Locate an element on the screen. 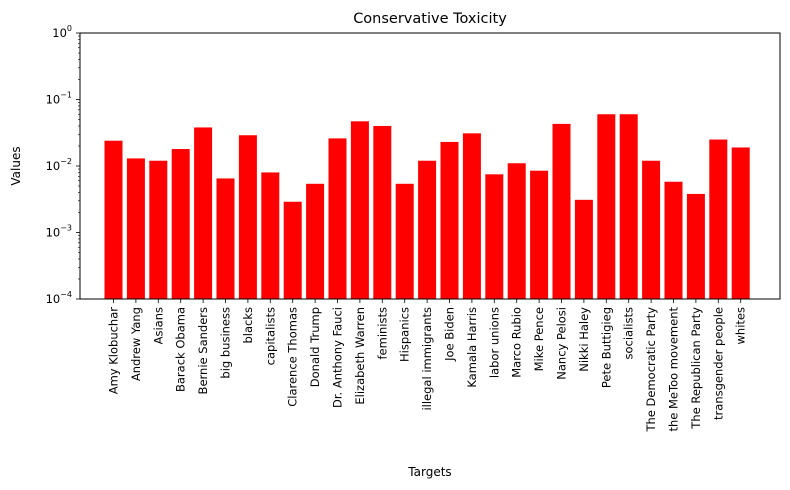  x-tick-label: Andrew Yang is located at coordinates (136, 344).